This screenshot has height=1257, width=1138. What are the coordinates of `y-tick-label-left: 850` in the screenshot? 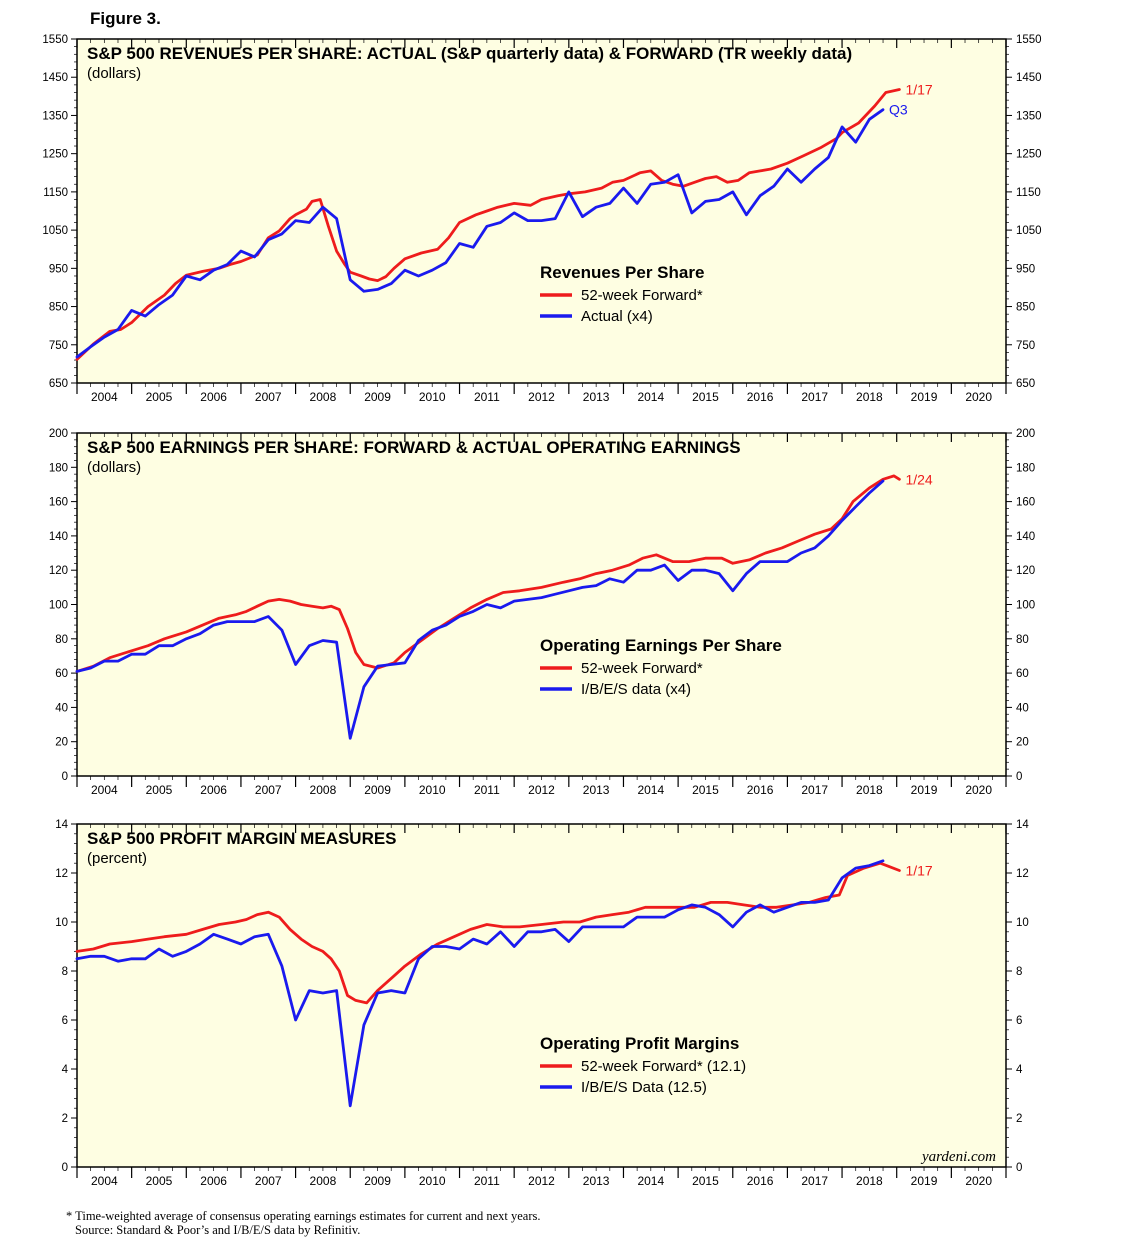 It's located at (58, 308).